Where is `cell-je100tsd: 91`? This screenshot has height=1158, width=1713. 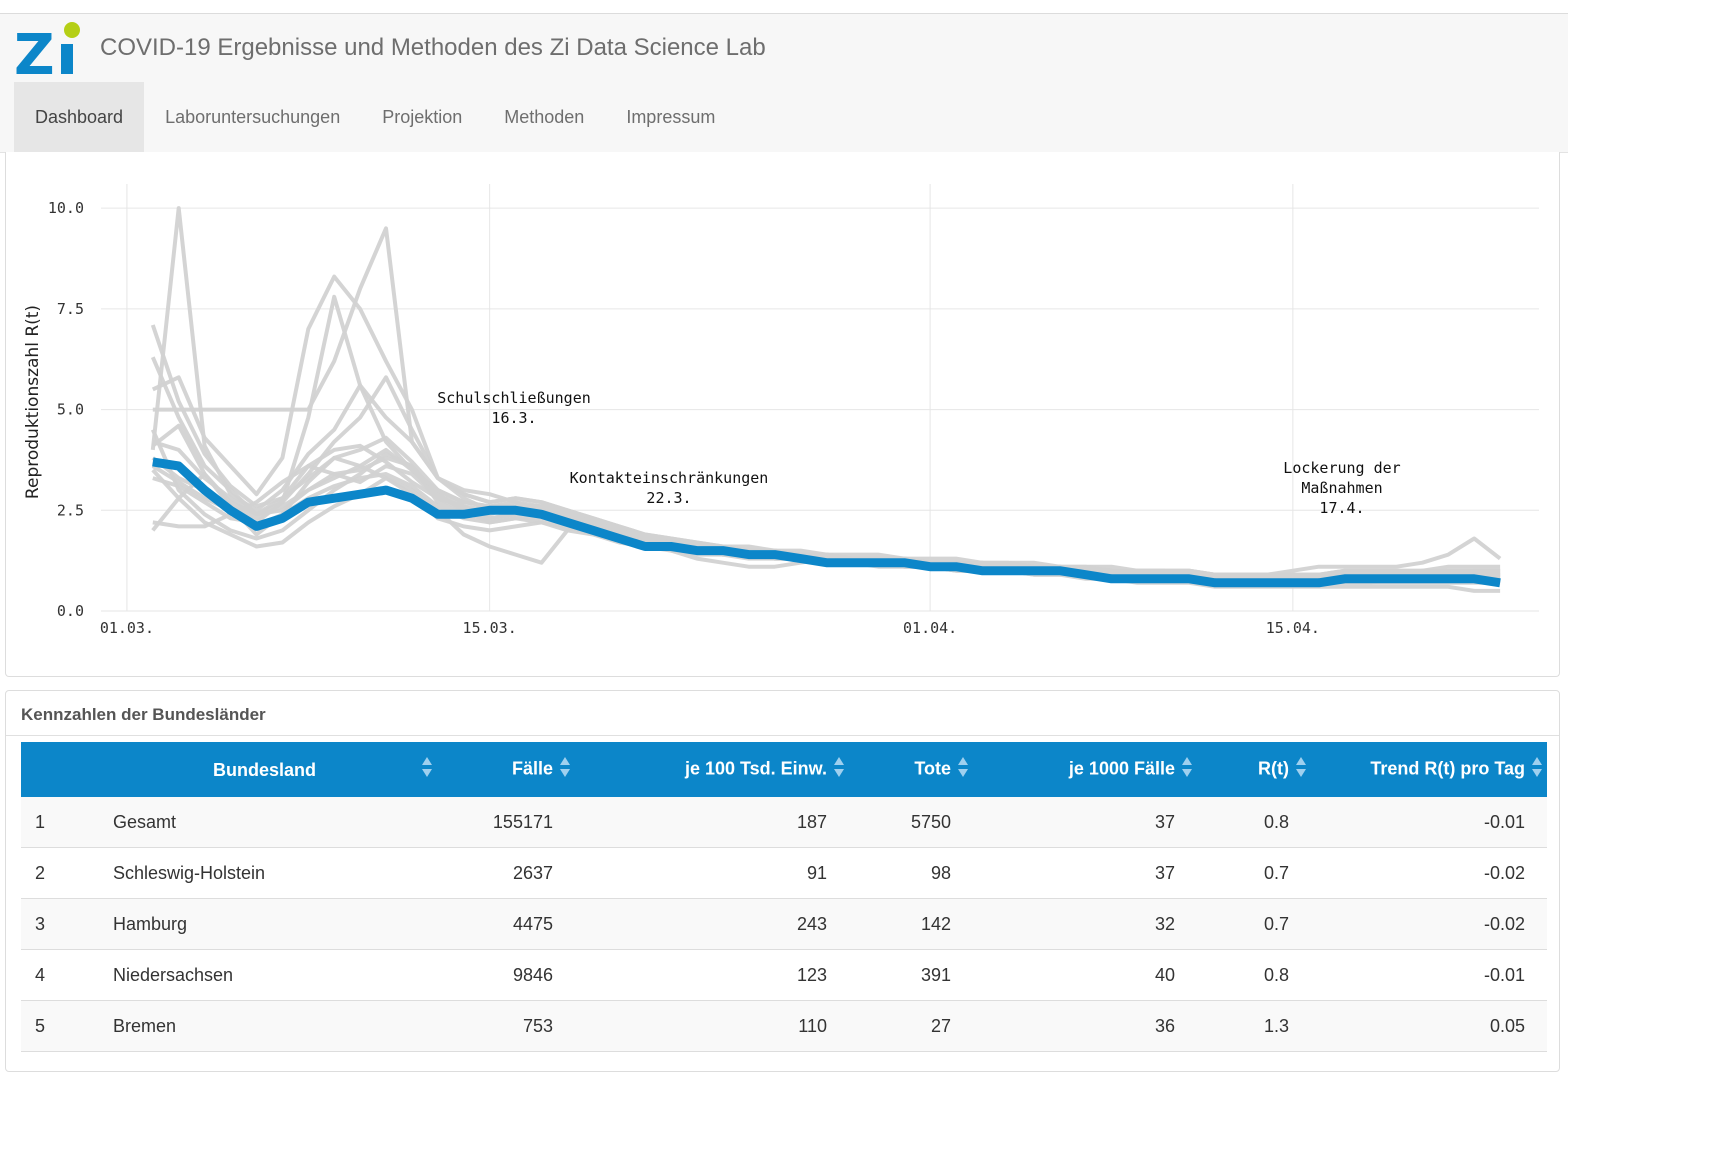 cell-je100tsd: 91 is located at coordinates (712, 873).